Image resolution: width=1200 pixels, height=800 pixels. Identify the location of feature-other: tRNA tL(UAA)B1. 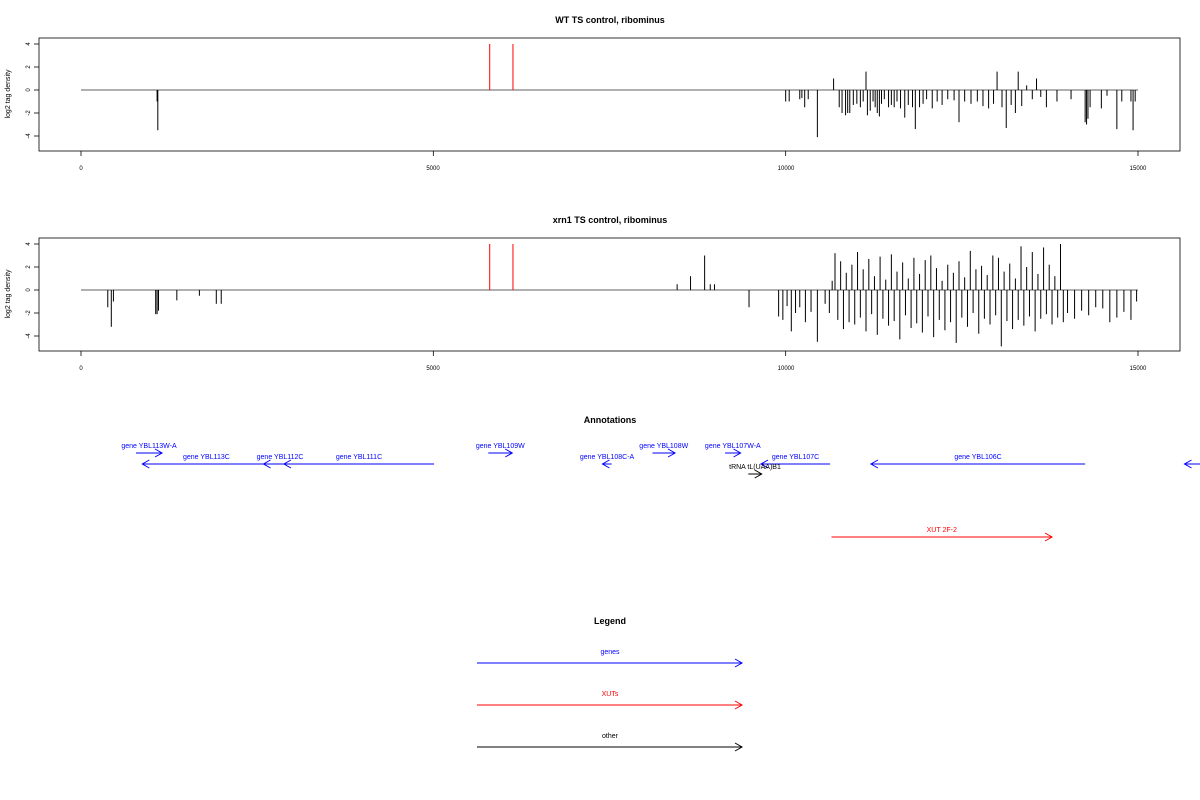
(755, 471).